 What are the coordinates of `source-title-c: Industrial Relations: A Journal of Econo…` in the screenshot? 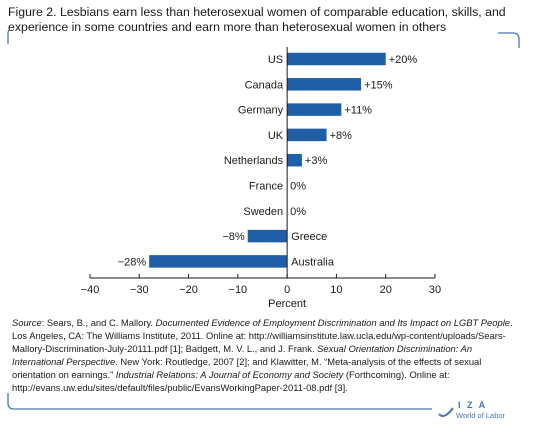 It's located at (229, 375).